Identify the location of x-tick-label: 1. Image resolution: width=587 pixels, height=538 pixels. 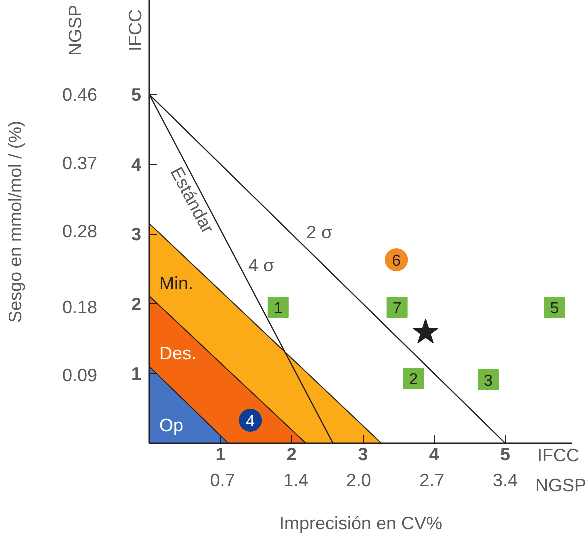
(221, 454).